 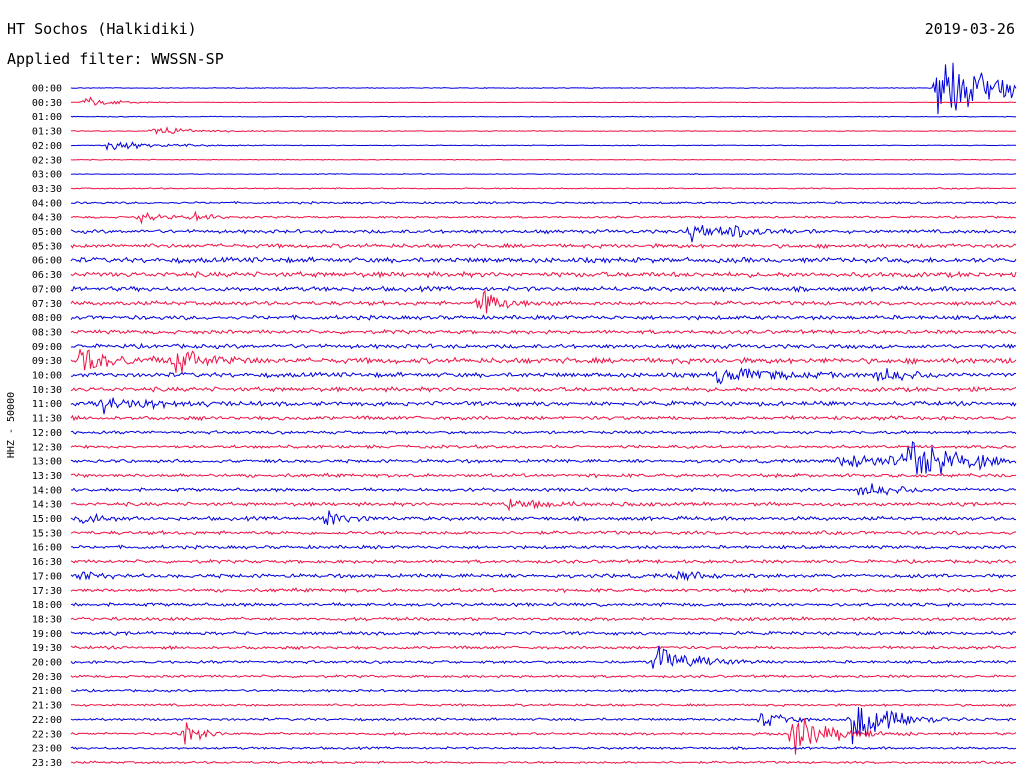 I want to click on time-label: 13:00, so click(x=47, y=462).